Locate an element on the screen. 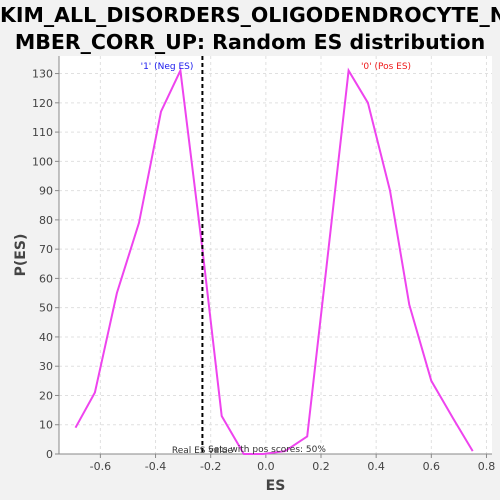  y-tick-label: 40 is located at coordinates (46, 337).